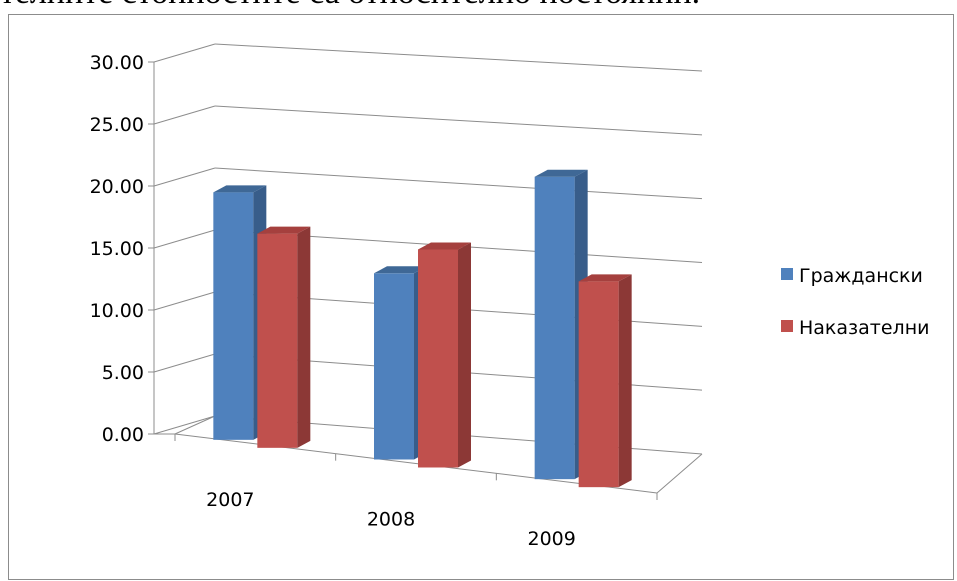 The height and width of the screenshot is (581, 957). What do you see at coordinates (861, 276) in the screenshot?
I see `legend-label-grazhdanski: Граждански` at bounding box center [861, 276].